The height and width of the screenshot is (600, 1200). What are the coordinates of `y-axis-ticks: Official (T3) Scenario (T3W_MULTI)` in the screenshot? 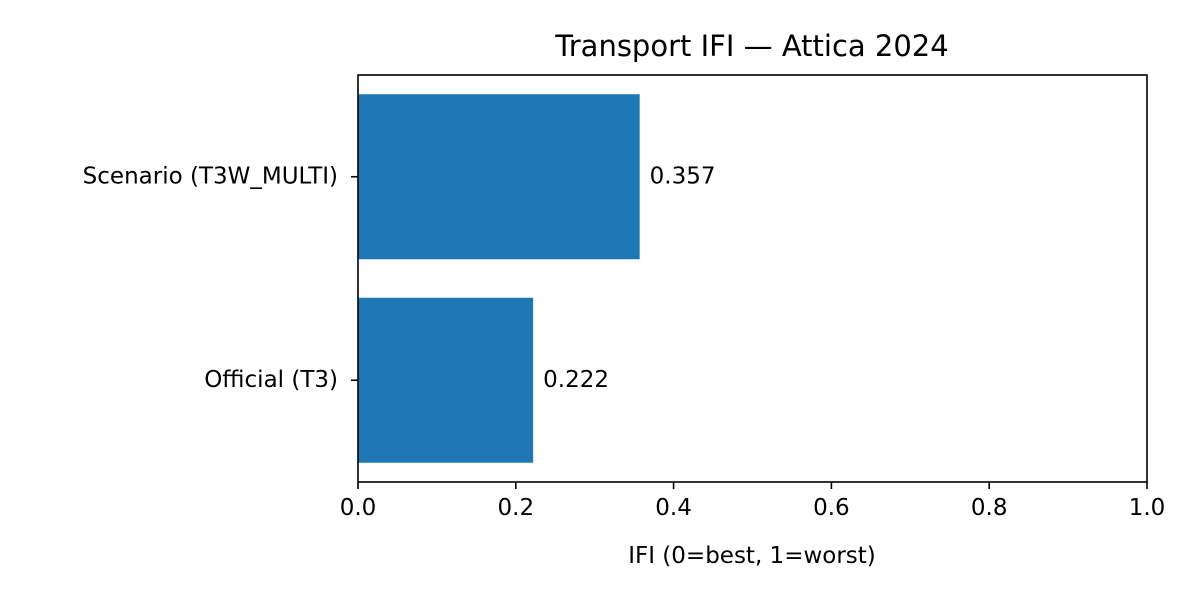 It's located at (220, 278).